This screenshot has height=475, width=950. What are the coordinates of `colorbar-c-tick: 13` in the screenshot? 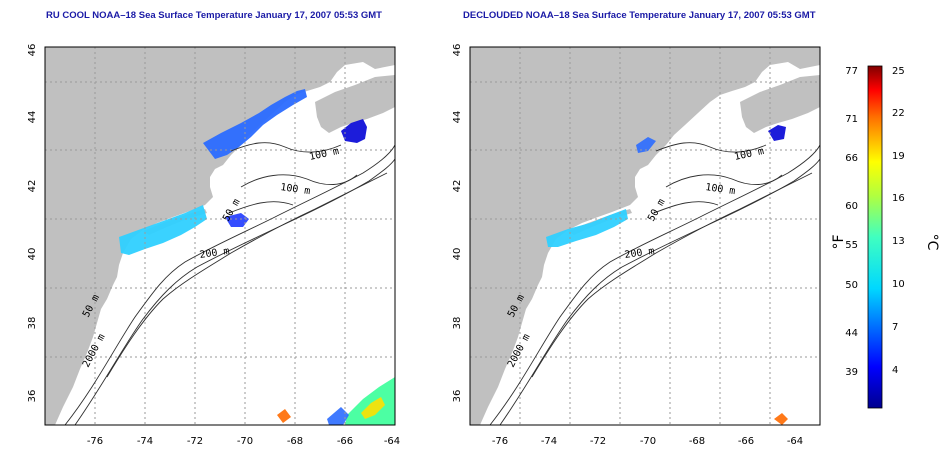 It's located at (898, 241).